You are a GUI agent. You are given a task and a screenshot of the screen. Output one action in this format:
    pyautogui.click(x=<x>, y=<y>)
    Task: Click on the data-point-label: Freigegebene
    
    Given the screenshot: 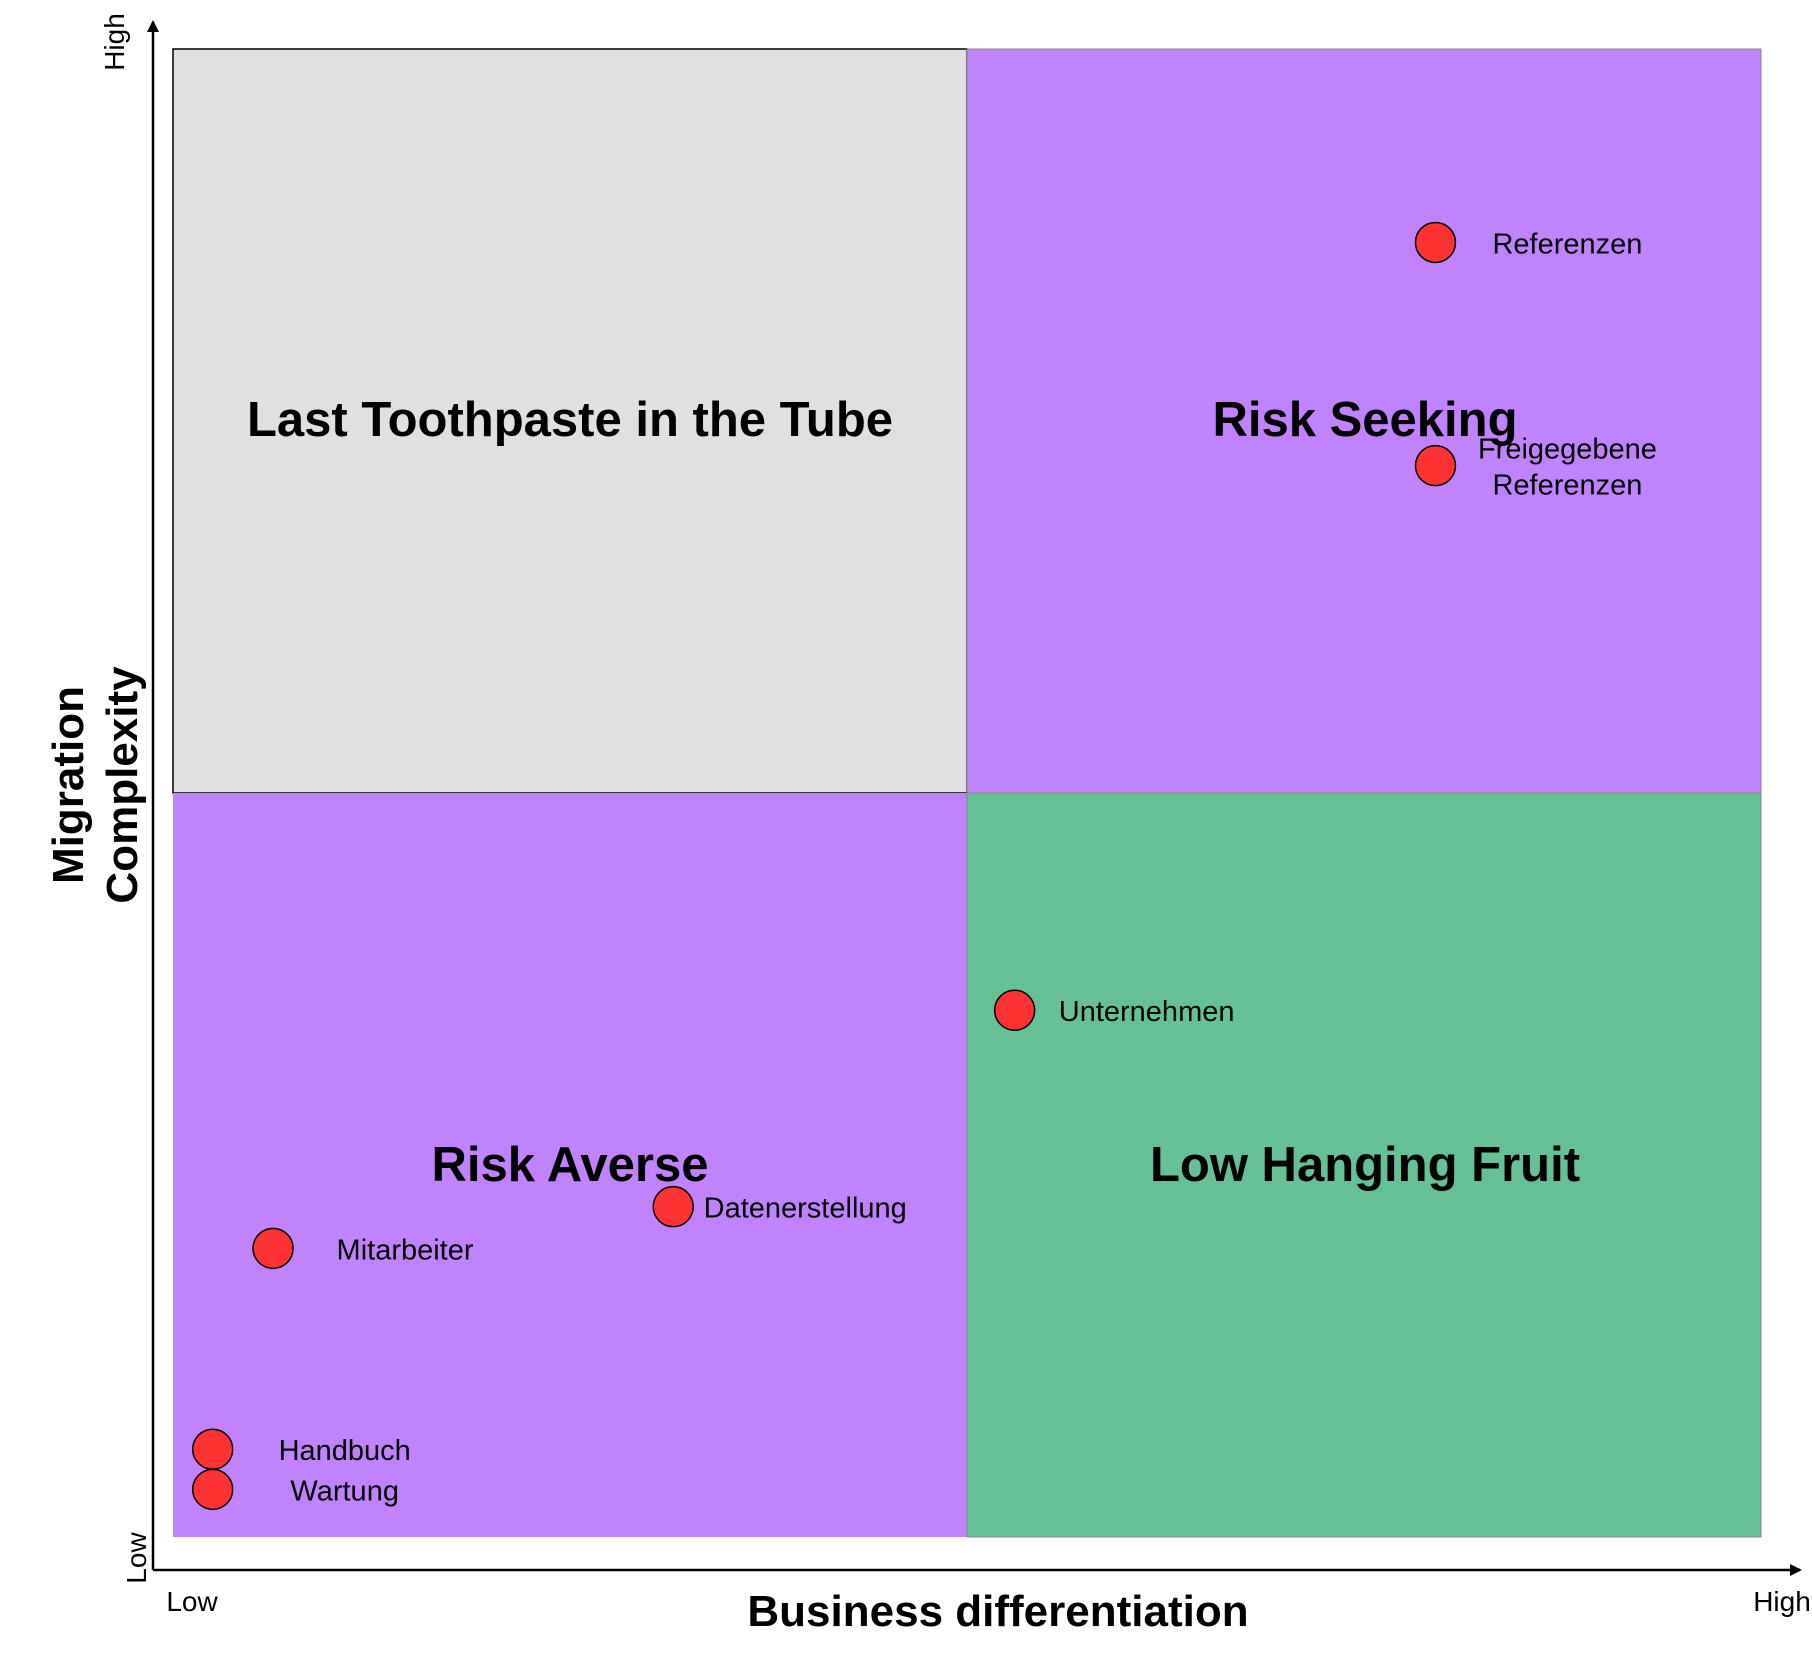 What is the action you would take?
    pyautogui.click(x=1567, y=450)
    